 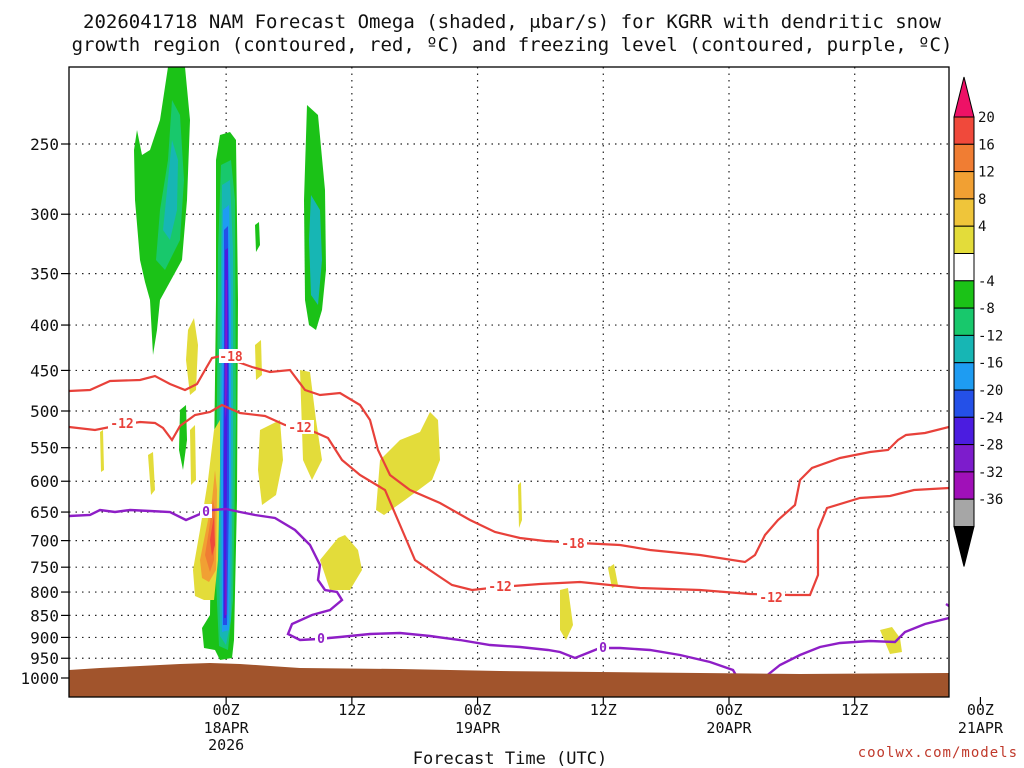 What do you see at coordinates (44, 214) in the screenshot?
I see `y-tick-label: 300` at bounding box center [44, 214].